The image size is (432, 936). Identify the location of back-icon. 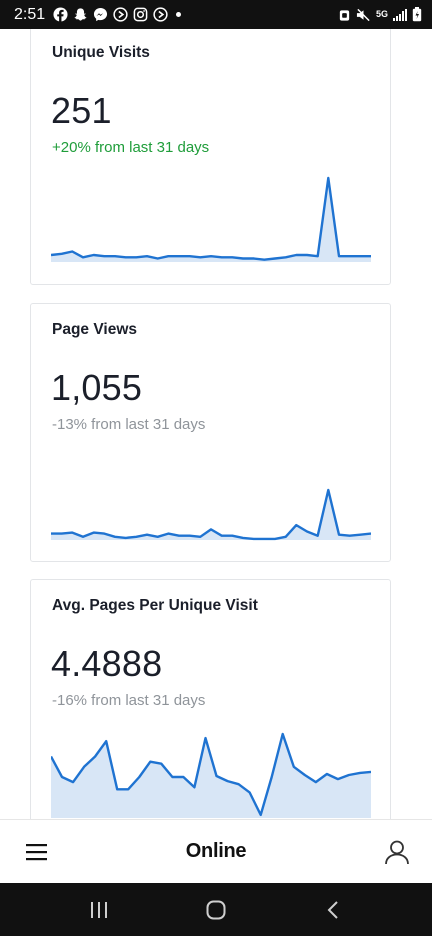
(333, 909).